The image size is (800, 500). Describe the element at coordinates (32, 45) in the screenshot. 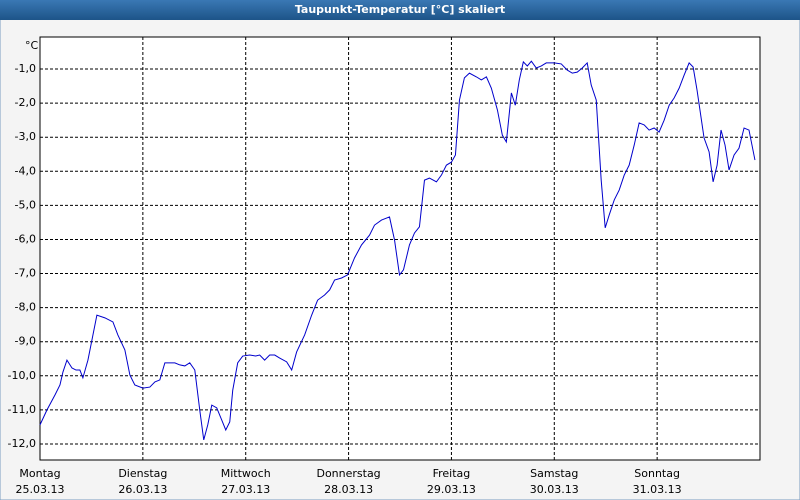

I see `y-unit: °C` at that location.